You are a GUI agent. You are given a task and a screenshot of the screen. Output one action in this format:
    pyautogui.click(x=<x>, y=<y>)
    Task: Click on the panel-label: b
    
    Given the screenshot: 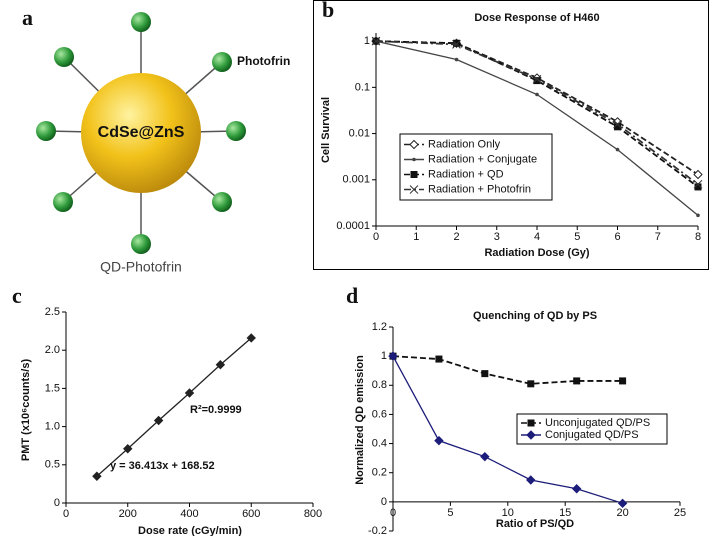 What is the action you would take?
    pyautogui.click(x=328, y=11)
    